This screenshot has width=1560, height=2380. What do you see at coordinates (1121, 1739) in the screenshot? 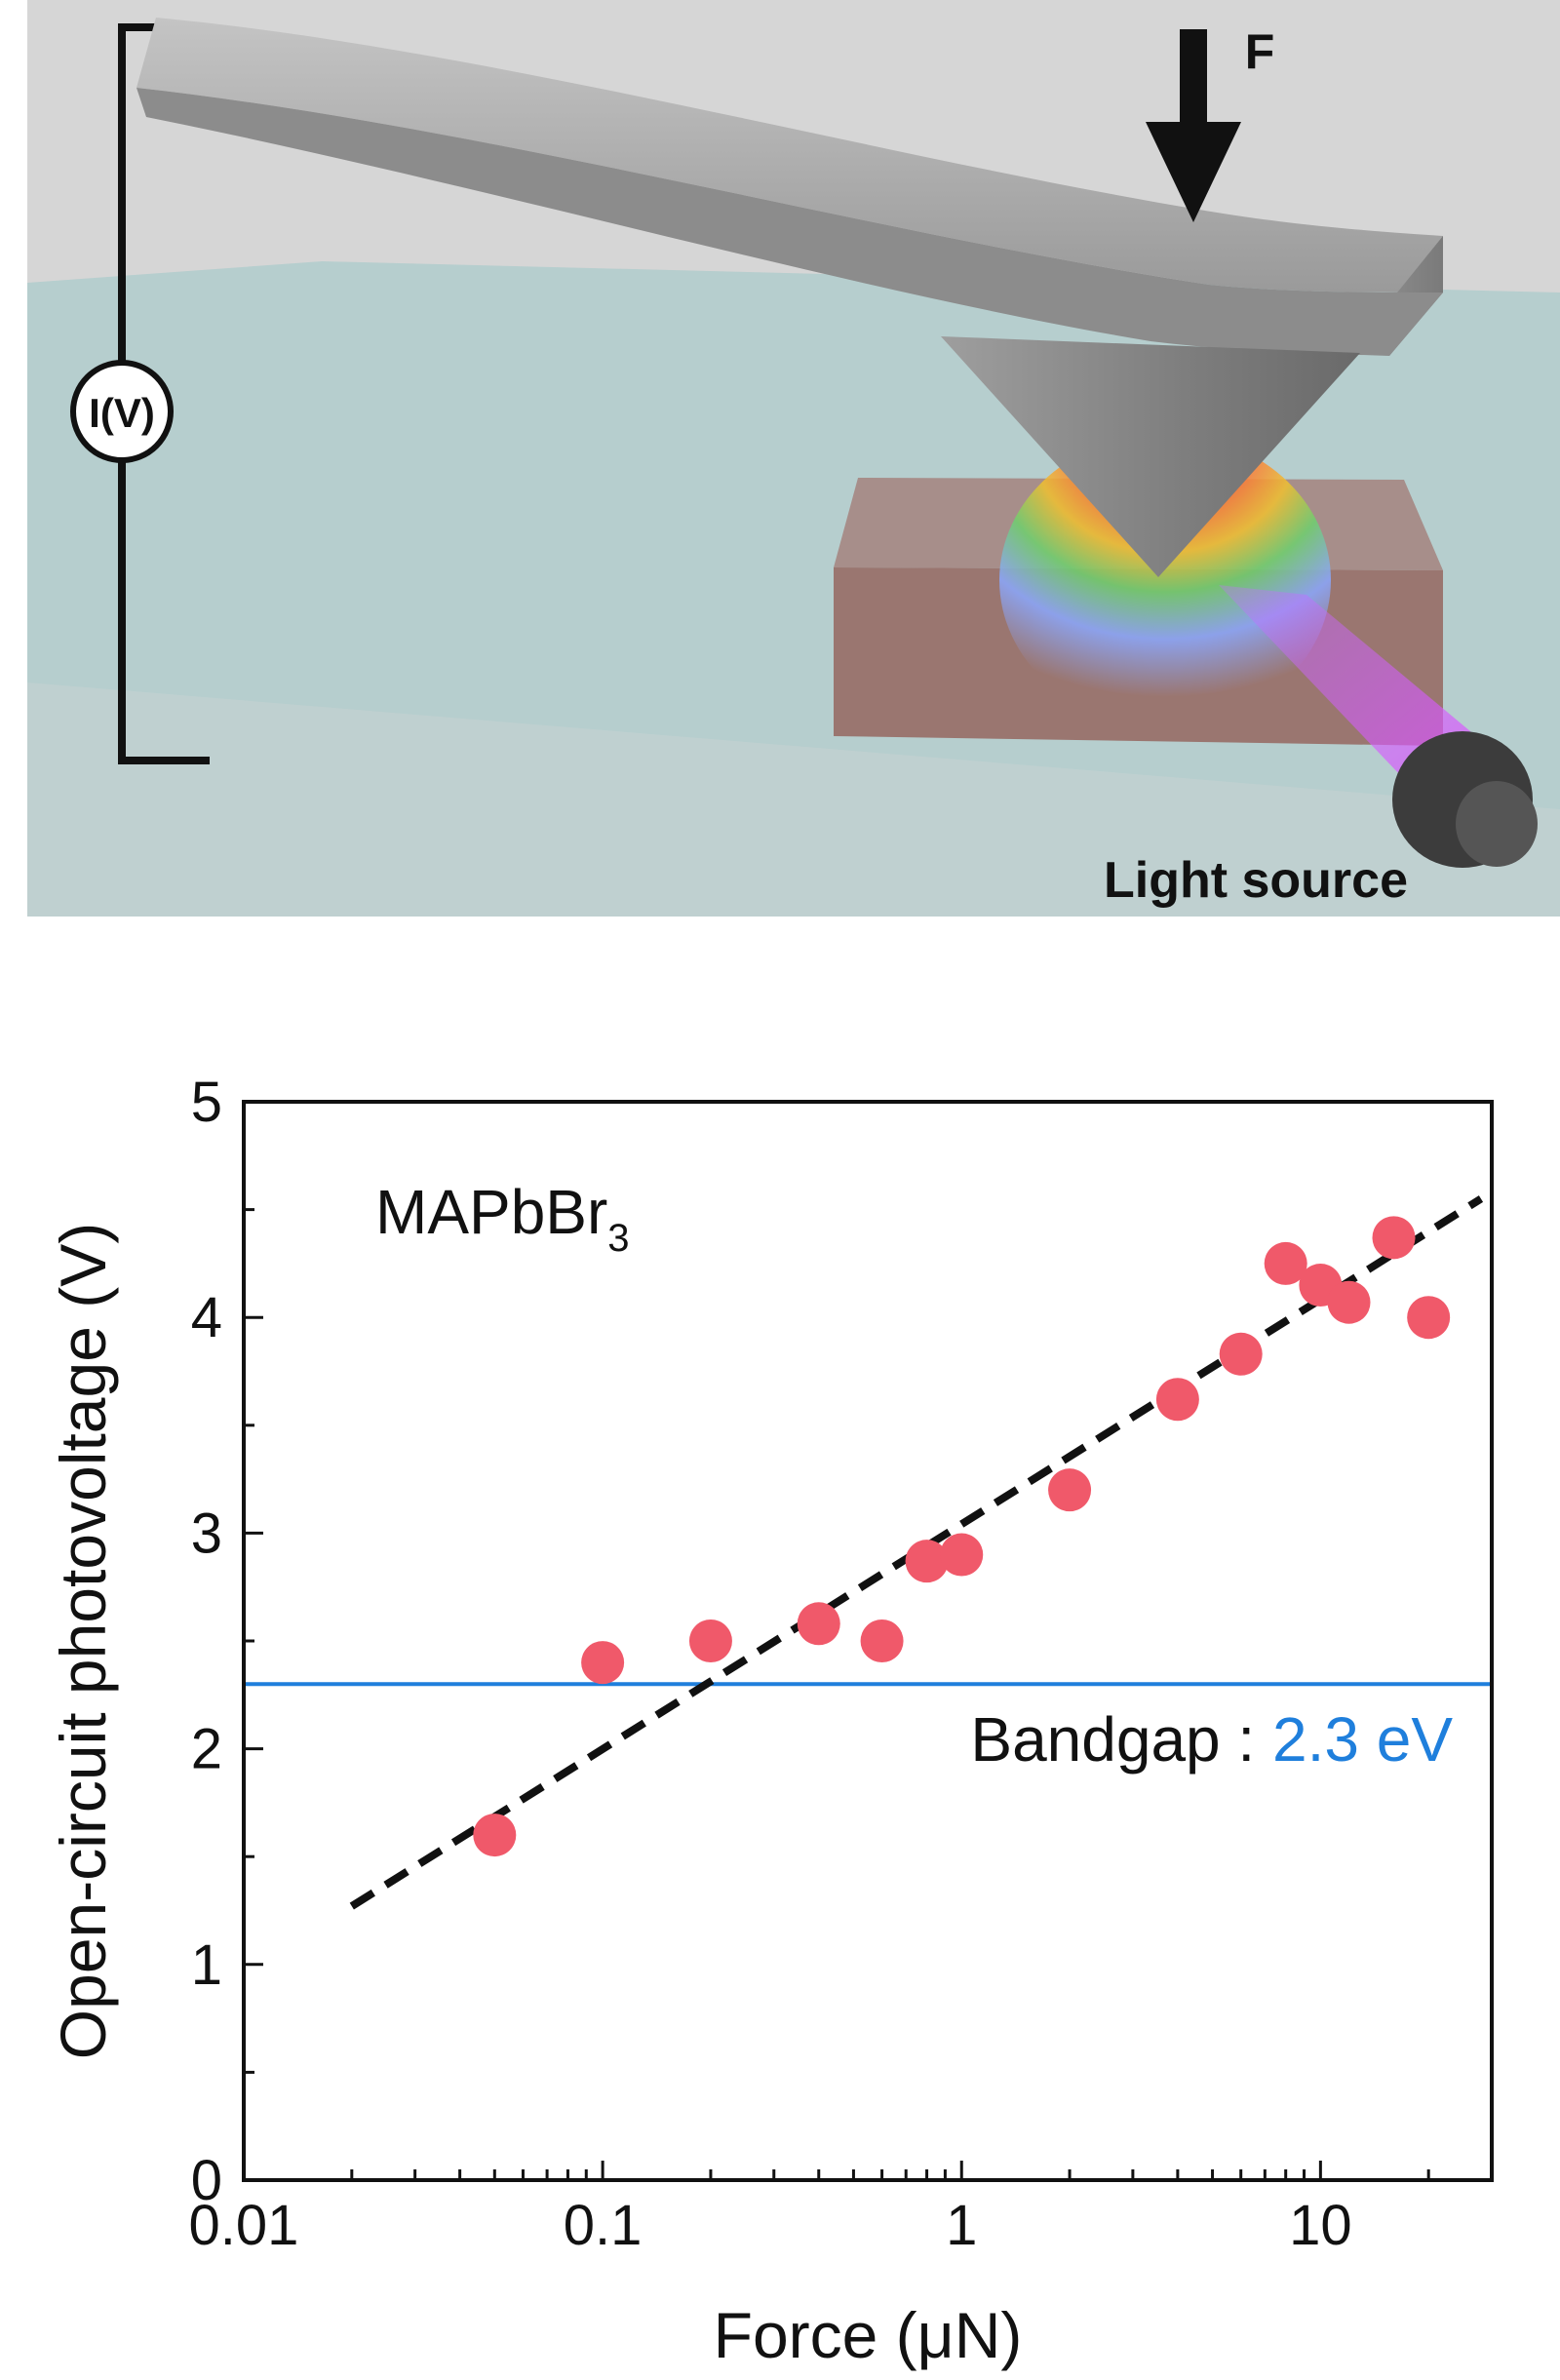
I see `bandgap-label-prefix: Bandgap :` at bounding box center [1121, 1739].